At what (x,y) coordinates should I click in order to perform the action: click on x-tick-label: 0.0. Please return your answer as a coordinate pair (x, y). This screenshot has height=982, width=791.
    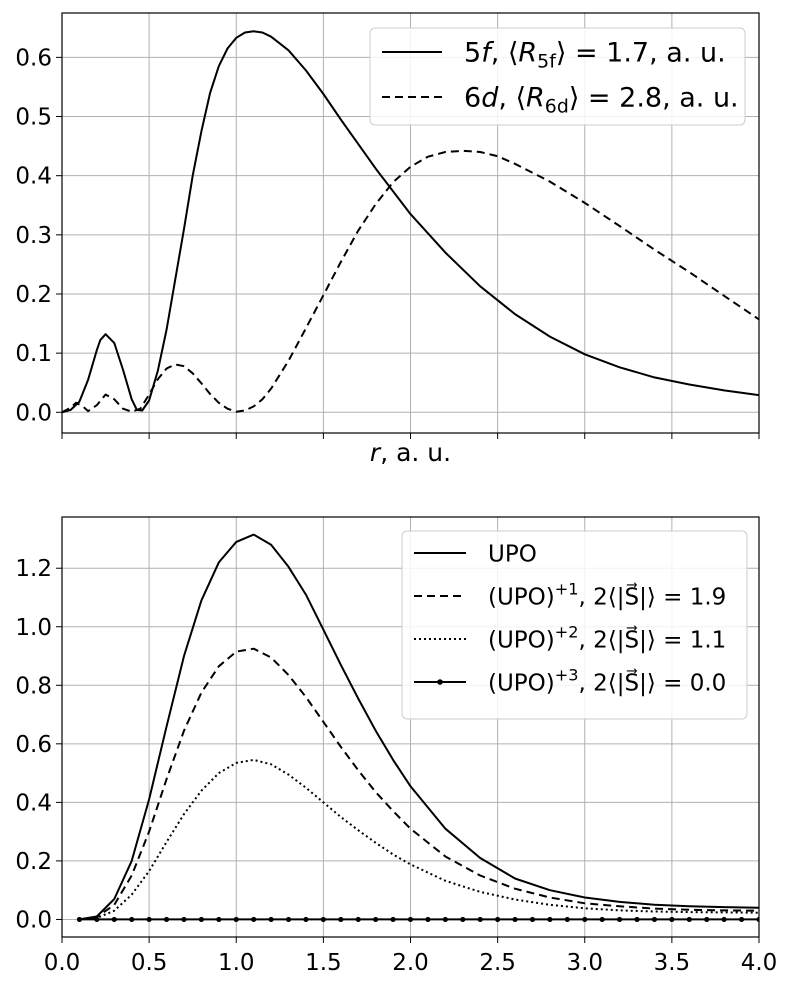
    Looking at the image, I should click on (62, 963).